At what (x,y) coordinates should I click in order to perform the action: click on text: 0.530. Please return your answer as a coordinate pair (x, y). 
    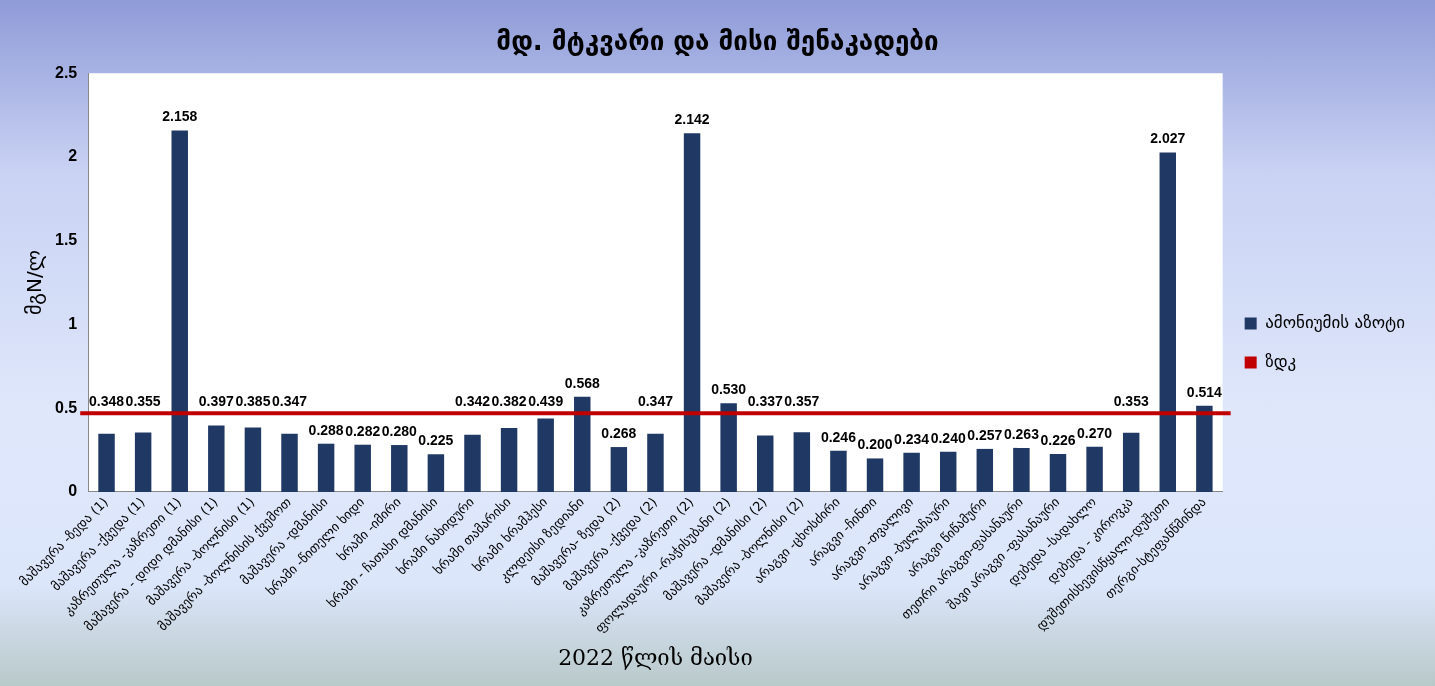
    Looking at the image, I should click on (729, 389).